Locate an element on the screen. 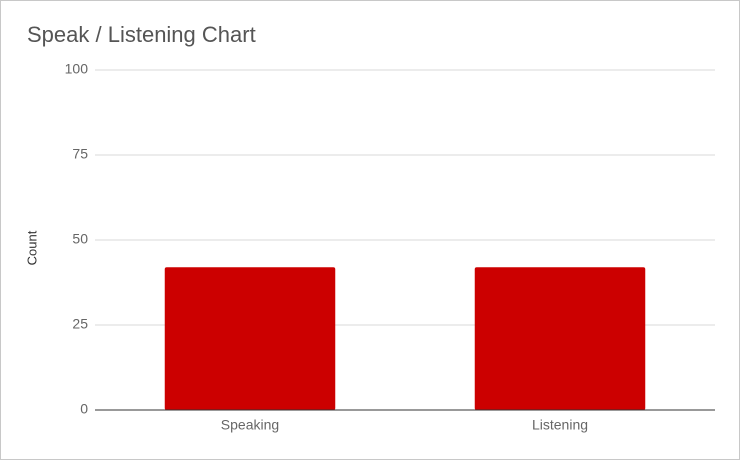 Image resolution: width=740 pixels, height=460 pixels. x-tick-label: Speaking is located at coordinates (250, 425).